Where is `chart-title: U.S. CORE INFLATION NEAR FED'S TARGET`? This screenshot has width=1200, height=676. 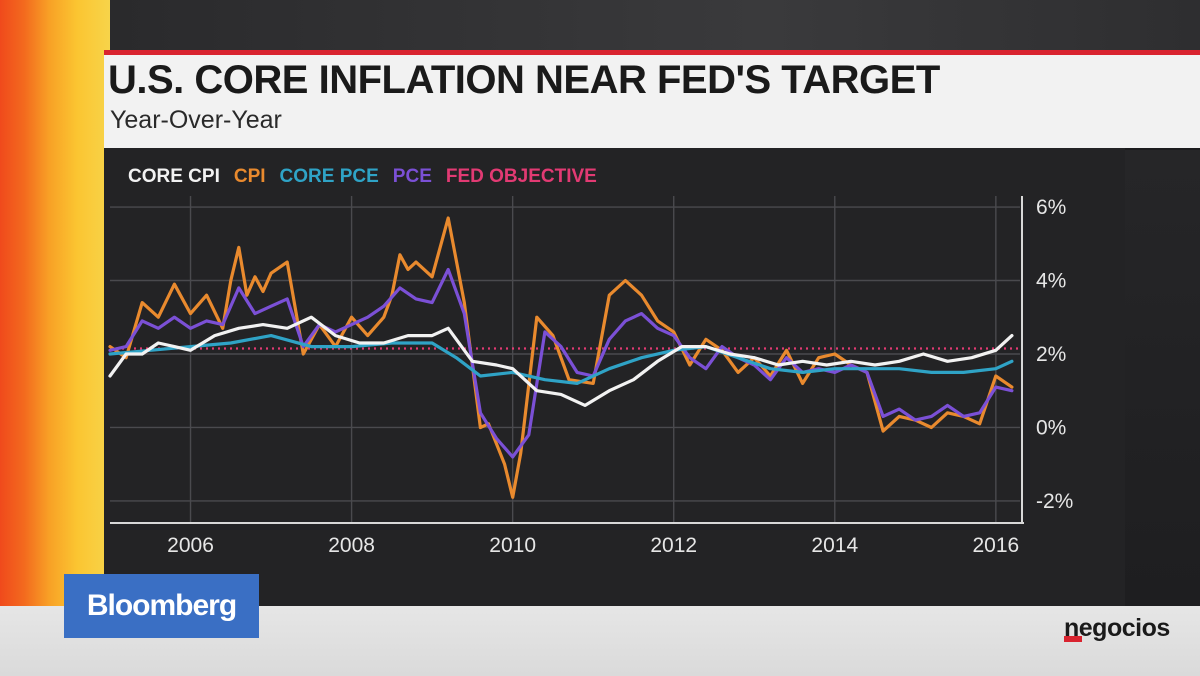
chart-title: U.S. CORE INFLATION NEAR FED'S TARGET is located at coordinates (524, 80).